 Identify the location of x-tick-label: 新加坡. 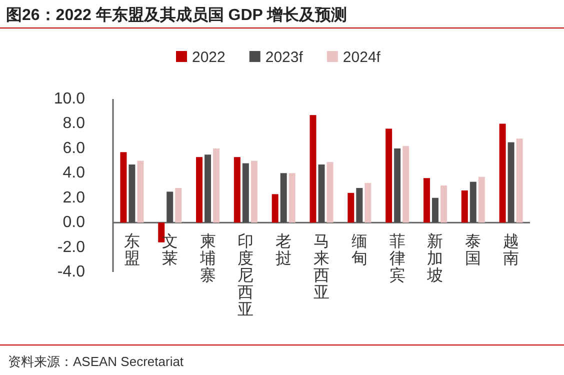
(435, 258).